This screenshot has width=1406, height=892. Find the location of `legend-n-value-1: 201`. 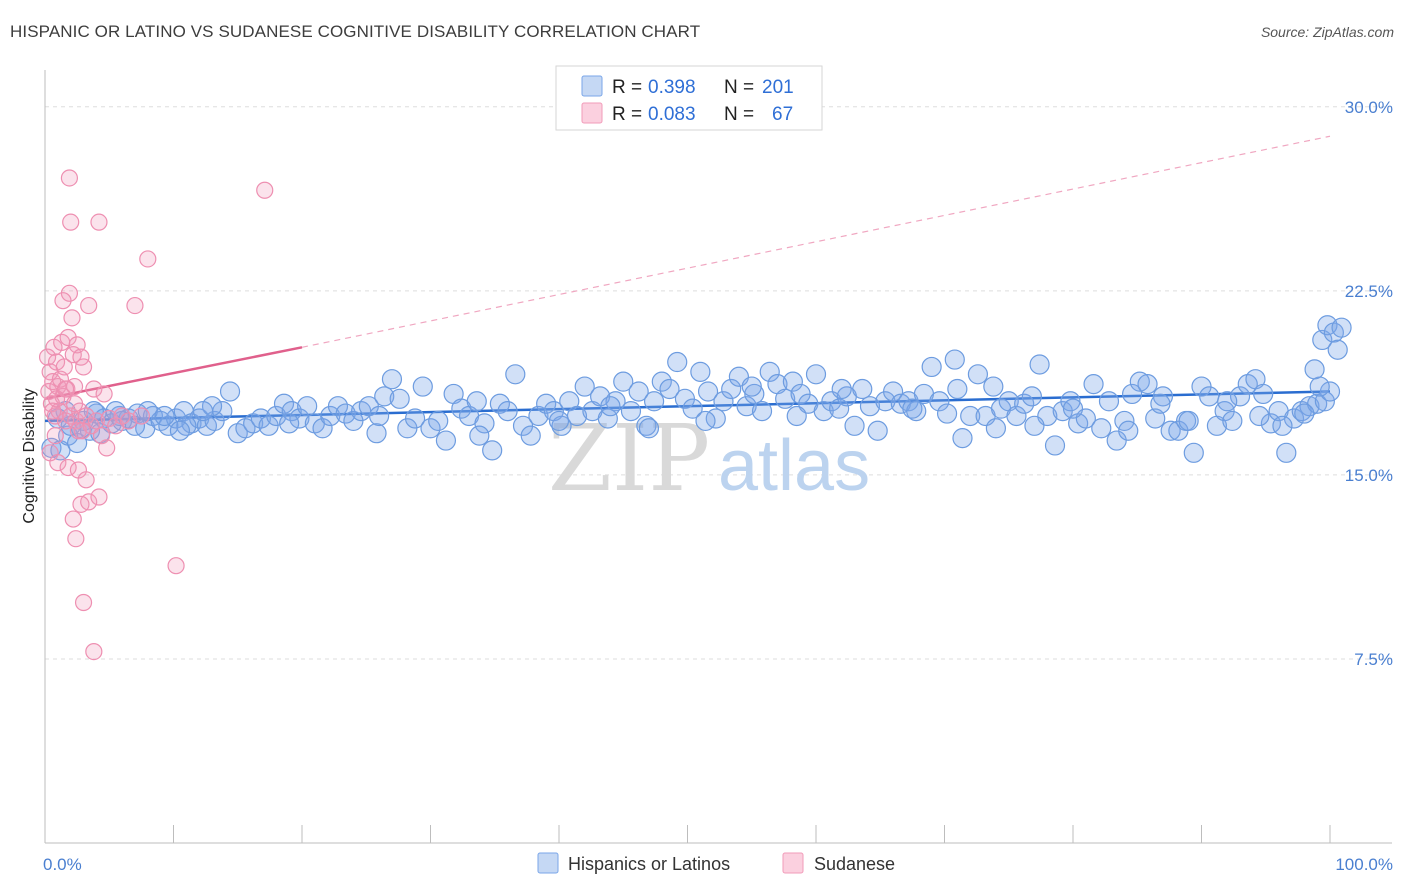

legend-n-value-1: 201 is located at coordinates (778, 87).